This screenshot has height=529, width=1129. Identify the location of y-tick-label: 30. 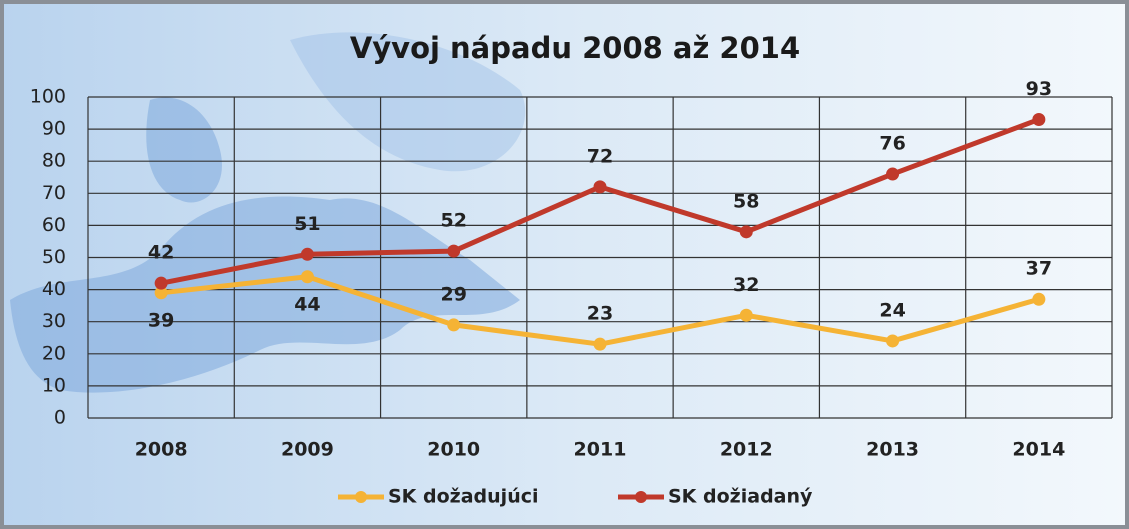
(54, 321).